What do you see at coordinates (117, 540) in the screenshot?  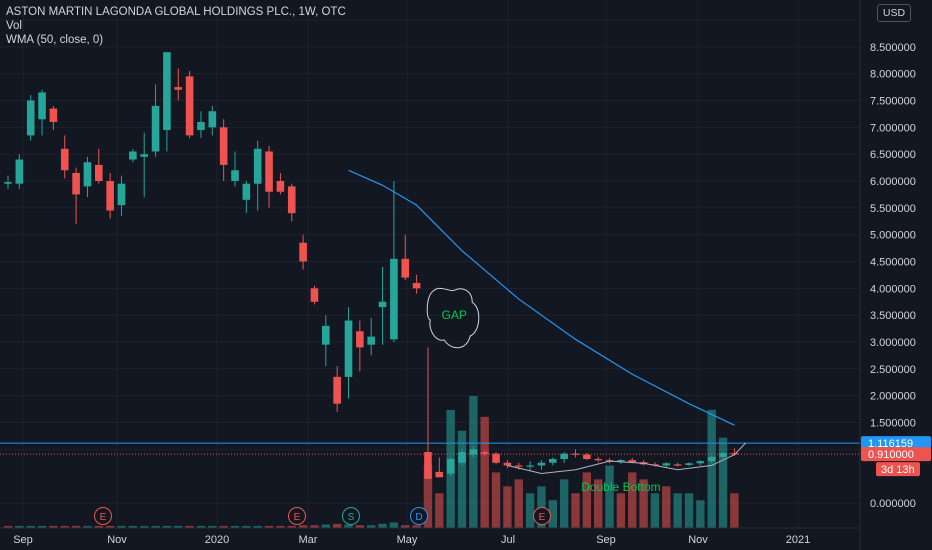 I see `x-tick-label: Nov` at bounding box center [117, 540].